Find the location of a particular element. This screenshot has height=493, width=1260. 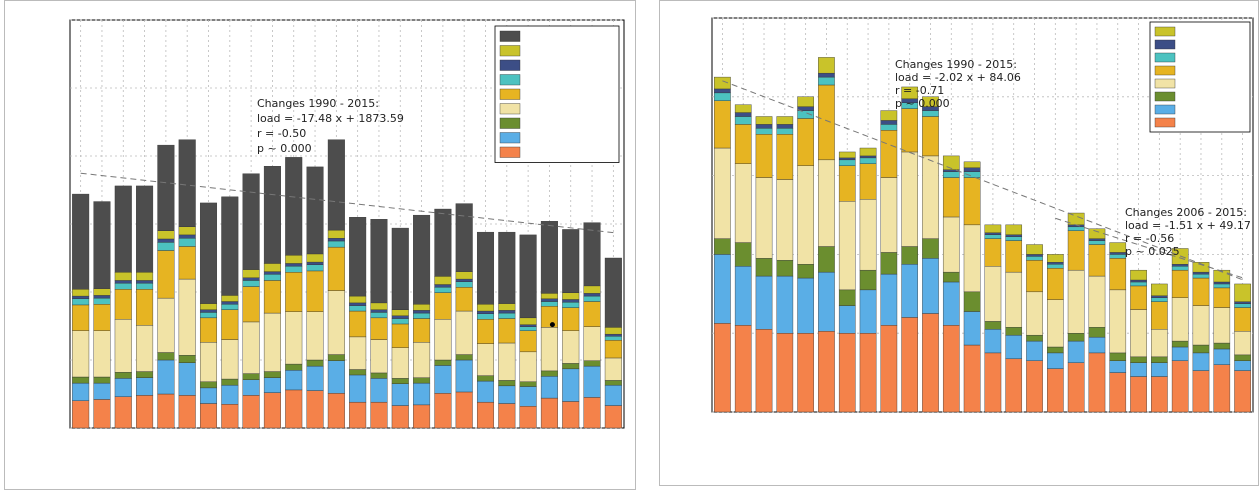

phosphorus-annotation2-line-2: load = -1.51 x + 49.17 is located at coordinates (1188, 225).